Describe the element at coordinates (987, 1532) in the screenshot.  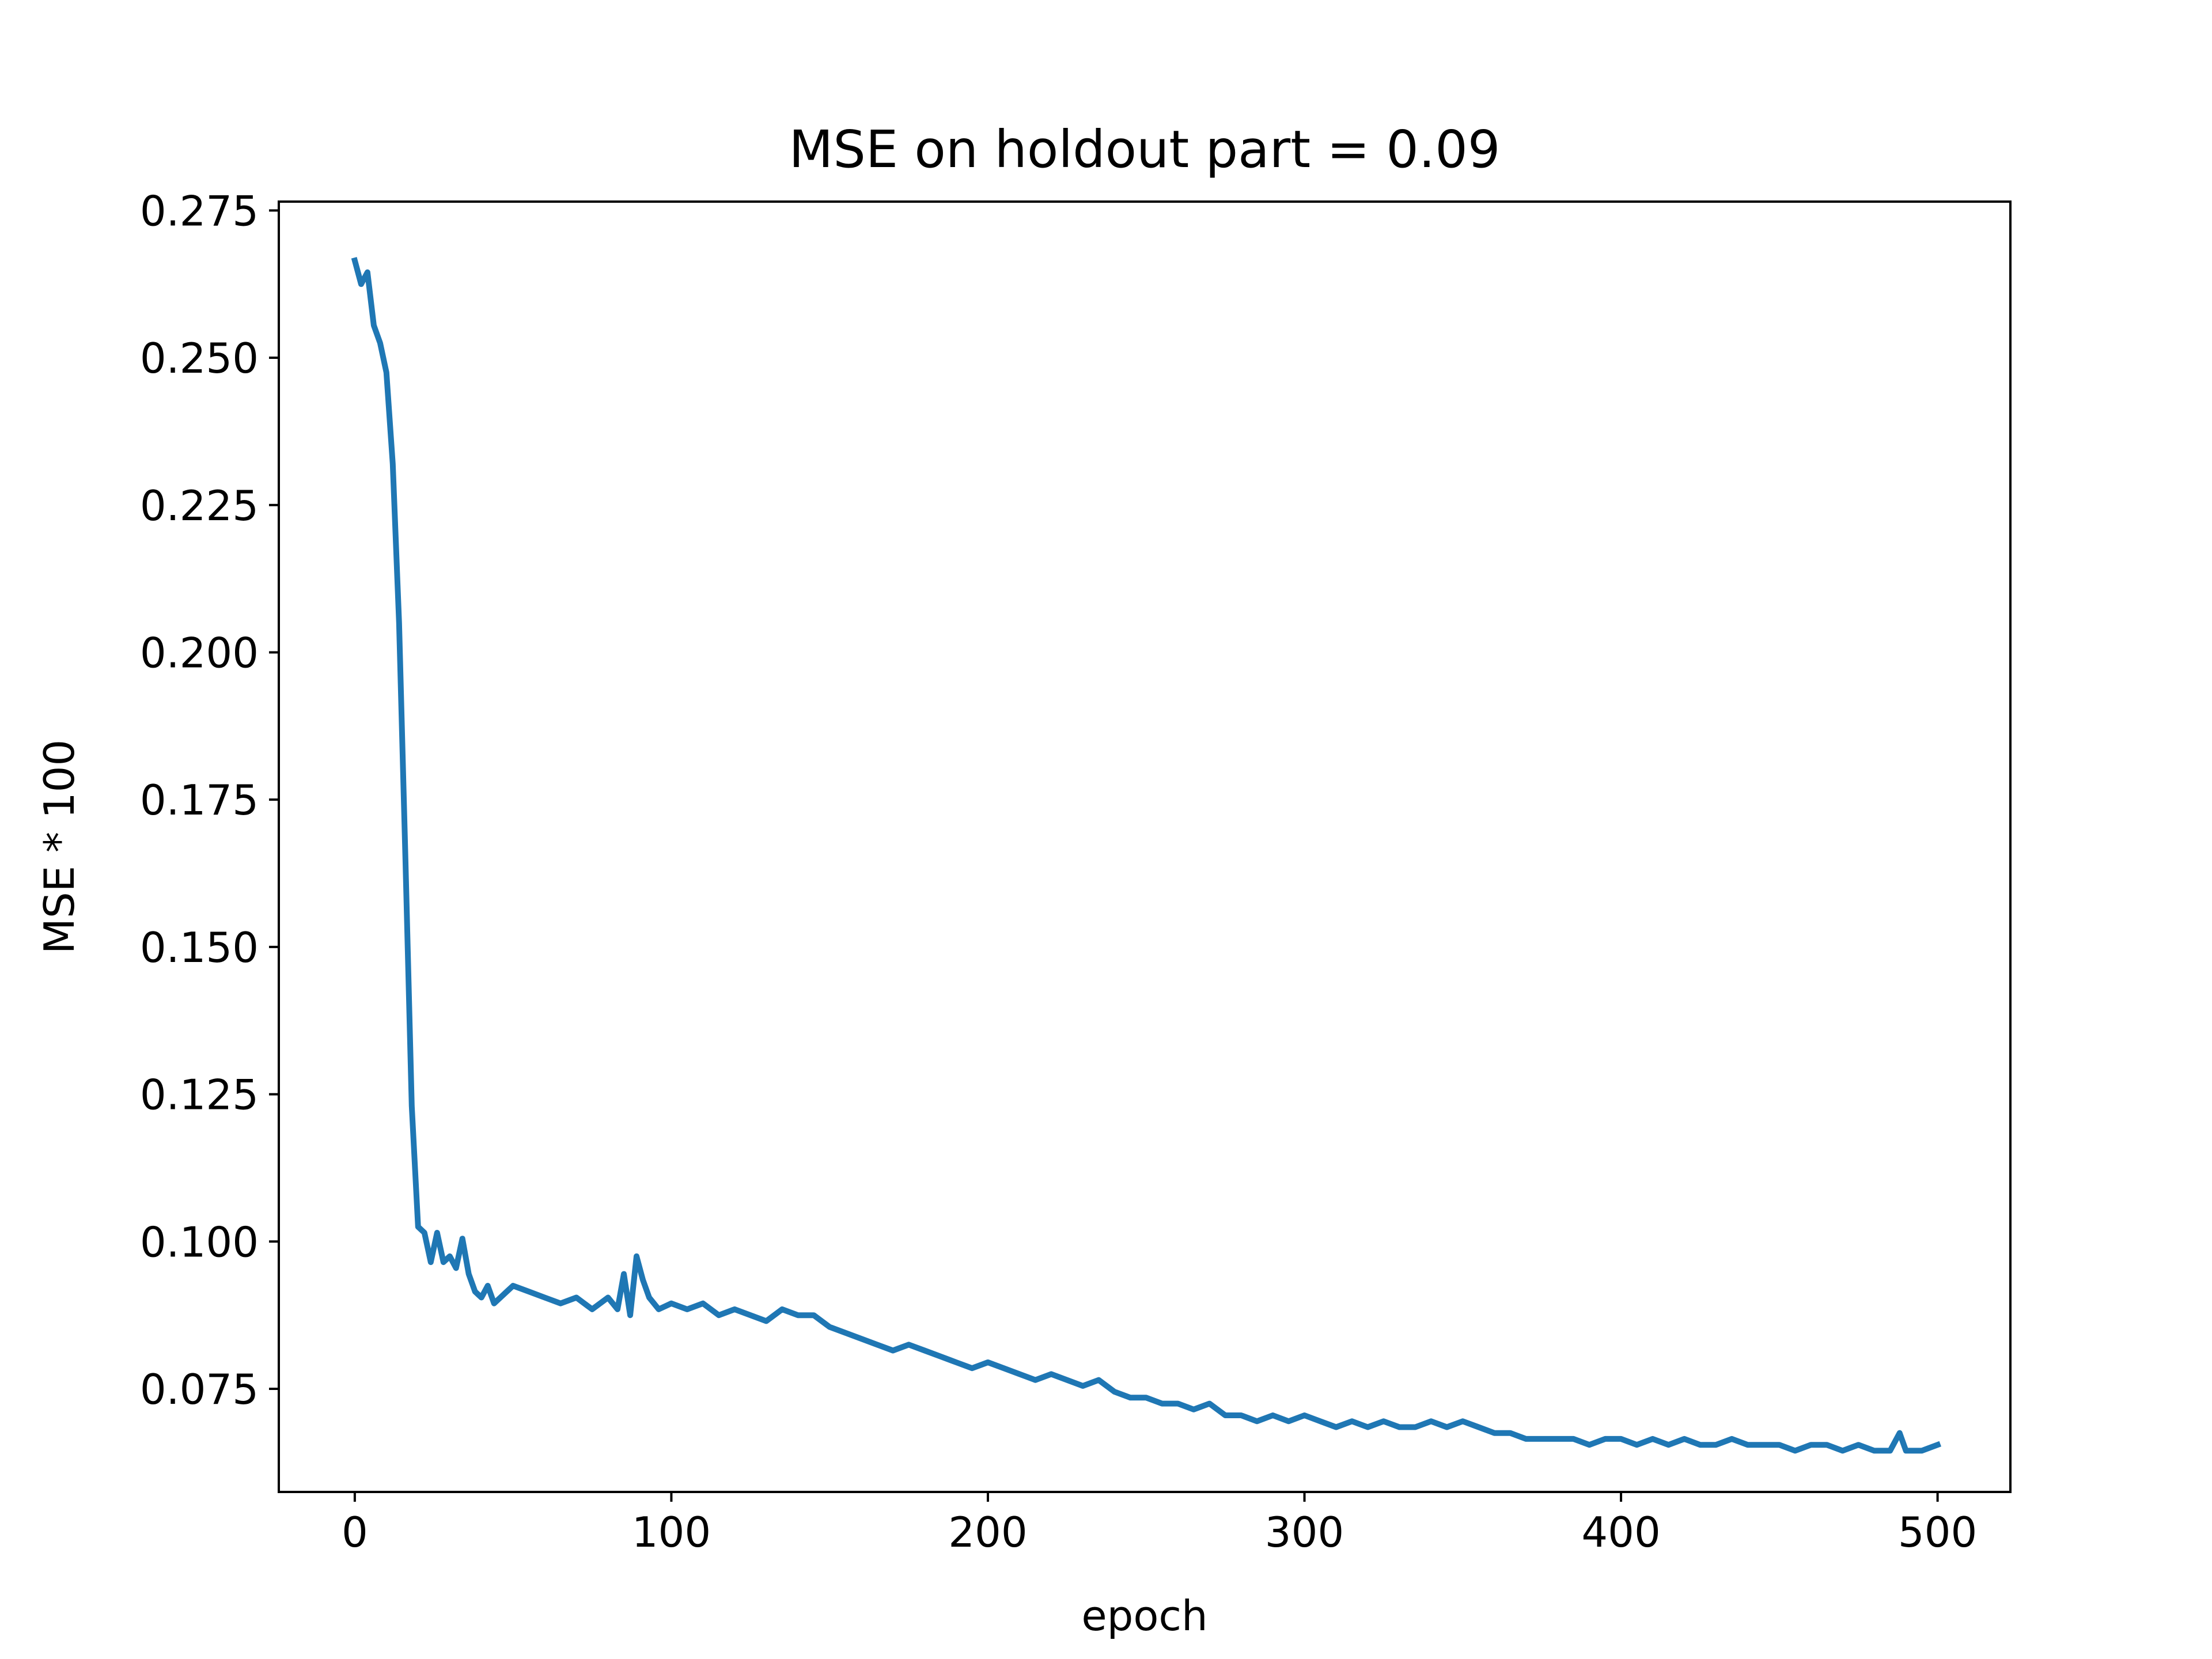
I see `x-tick-label: 200` at that location.